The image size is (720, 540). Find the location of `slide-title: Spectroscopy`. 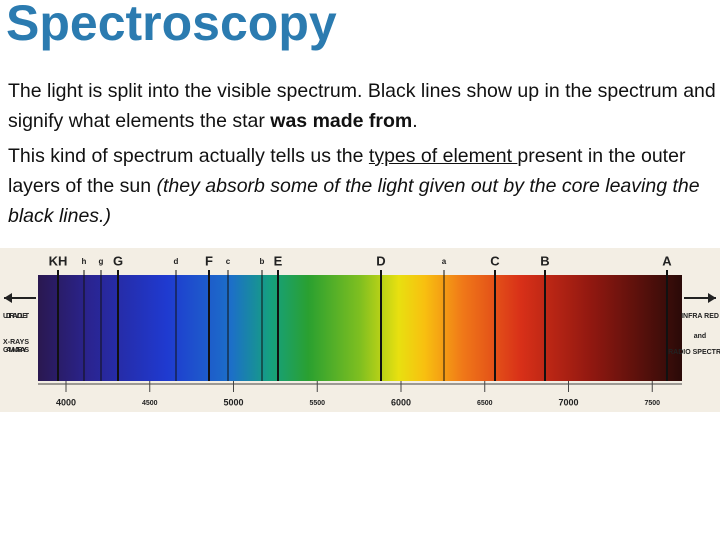

slide-title: Spectroscopy is located at coordinates (171, 25).